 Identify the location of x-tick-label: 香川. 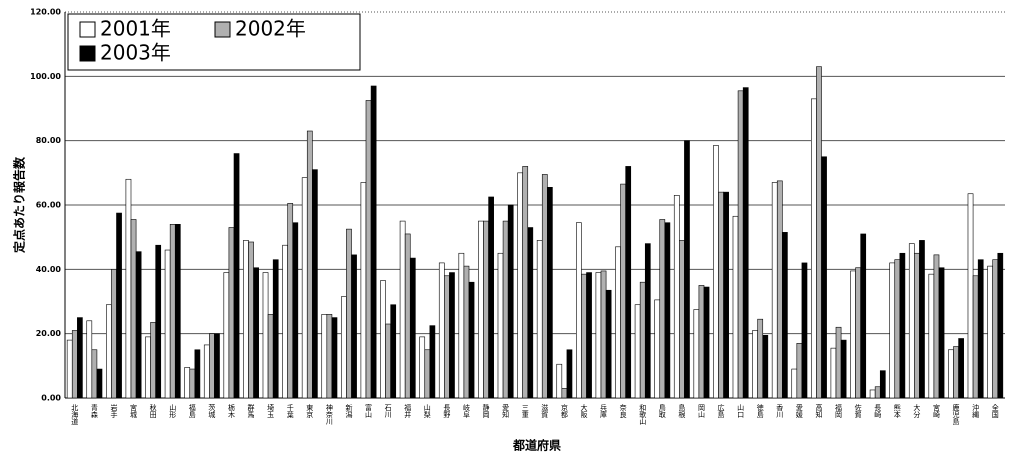
(780, 410).